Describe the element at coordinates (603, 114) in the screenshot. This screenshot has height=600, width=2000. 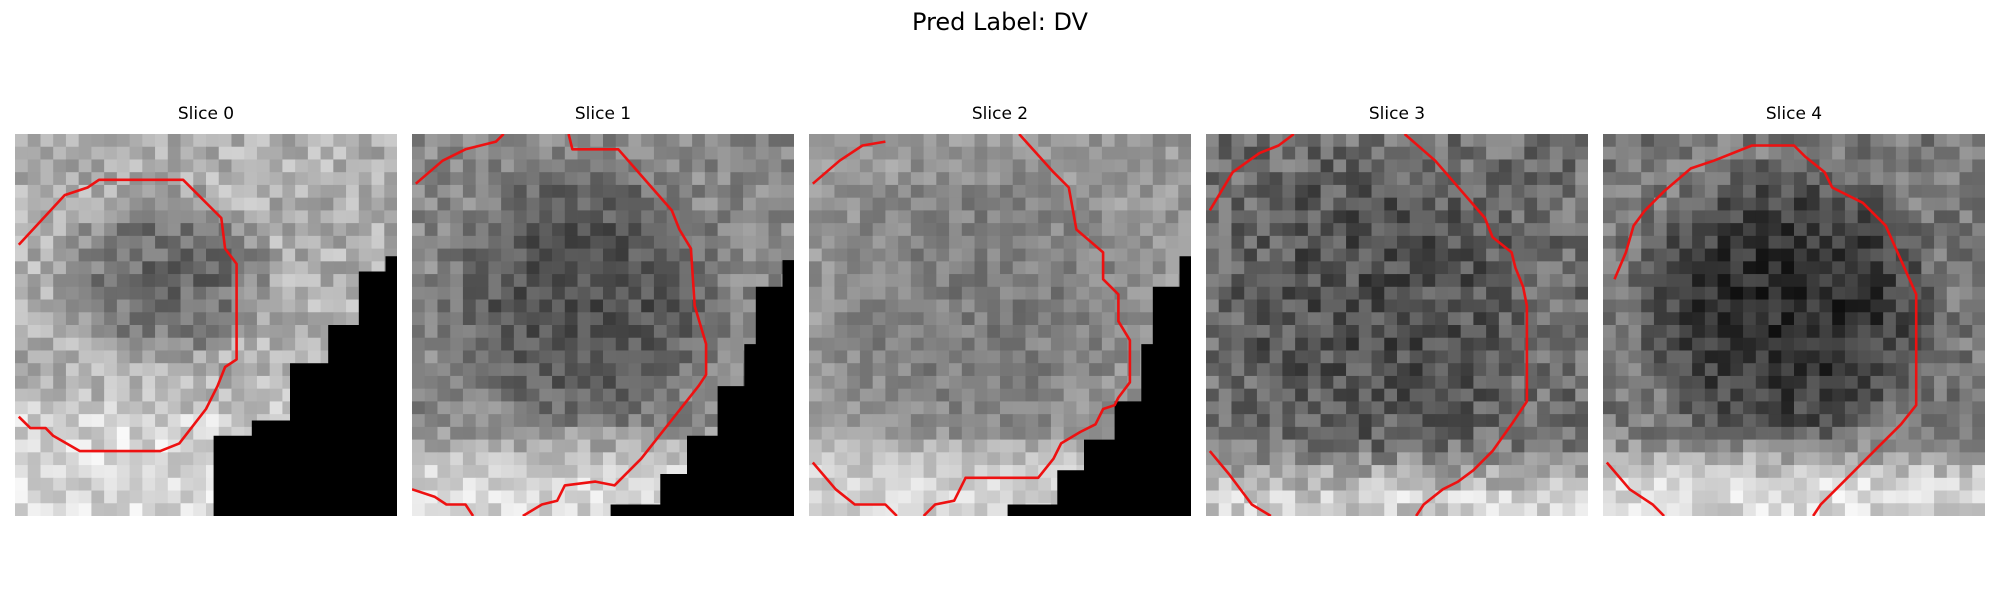
I see `slice-title-1: Slice 1` at that location.